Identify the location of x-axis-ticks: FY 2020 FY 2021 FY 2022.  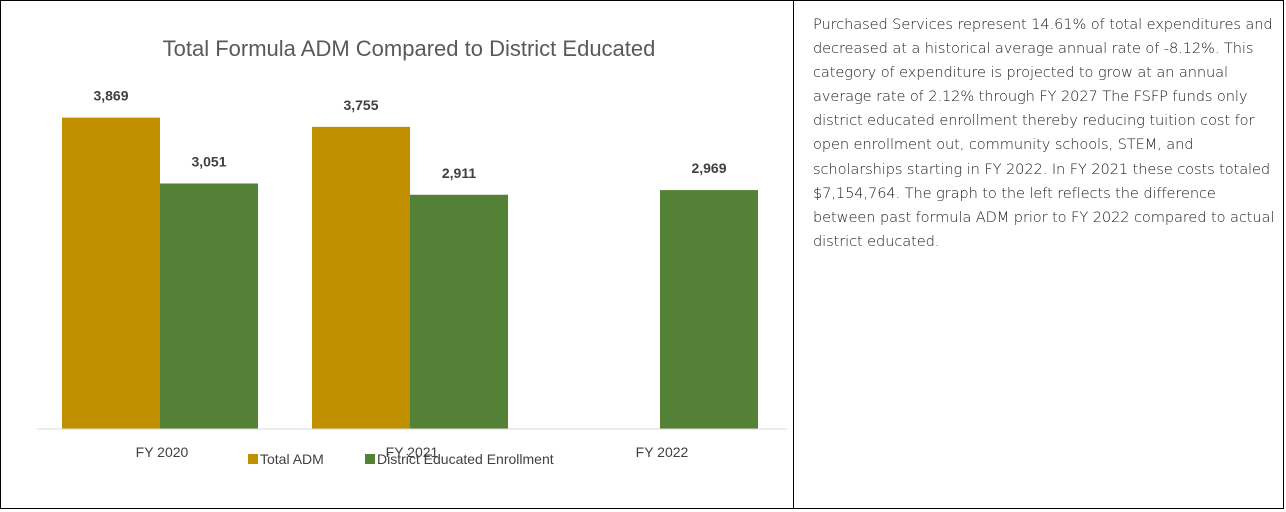
(412, 452).